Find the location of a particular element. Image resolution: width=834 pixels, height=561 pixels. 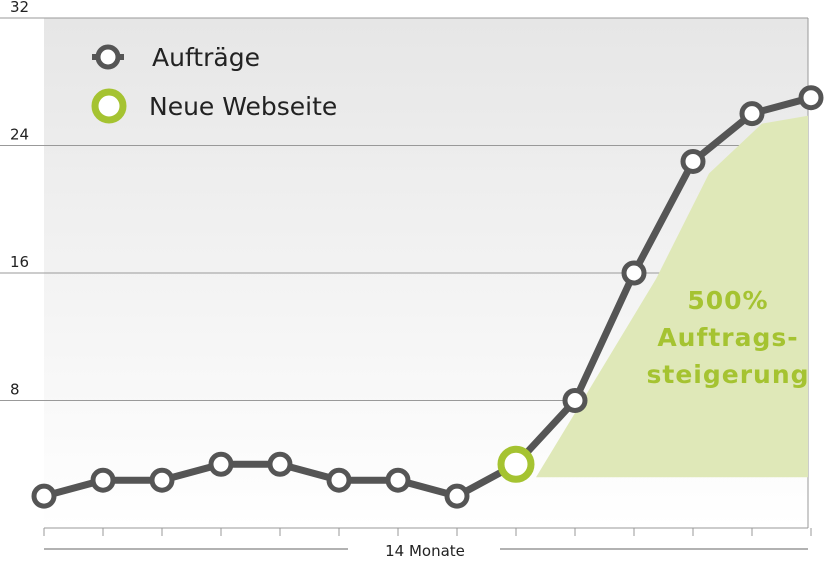

x-axis-label-background is located at coordinates (424, 550).